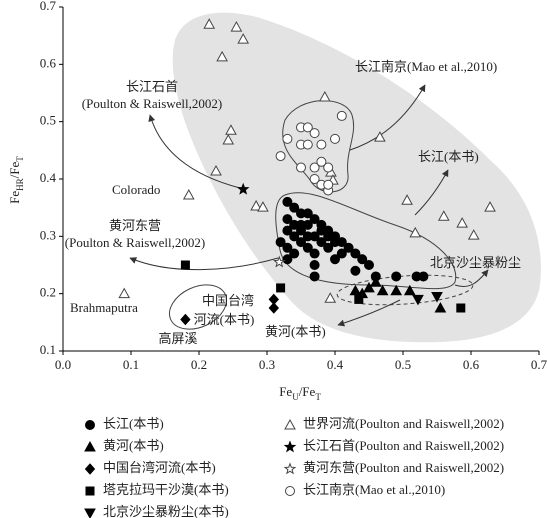 The width and height of the screenshot is (547, 518). Describe the element at coordinates (204, 264) in the screenshot. I see `arrow` at that location.